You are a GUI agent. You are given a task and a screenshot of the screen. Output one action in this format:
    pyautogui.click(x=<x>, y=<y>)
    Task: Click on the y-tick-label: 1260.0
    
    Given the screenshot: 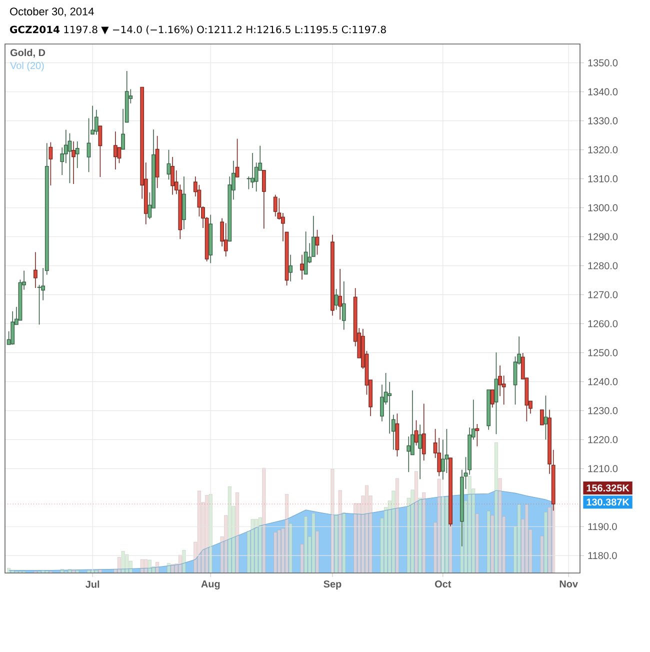 What is the action you would take?
    pyautogui.click(x=603, y=324)
    